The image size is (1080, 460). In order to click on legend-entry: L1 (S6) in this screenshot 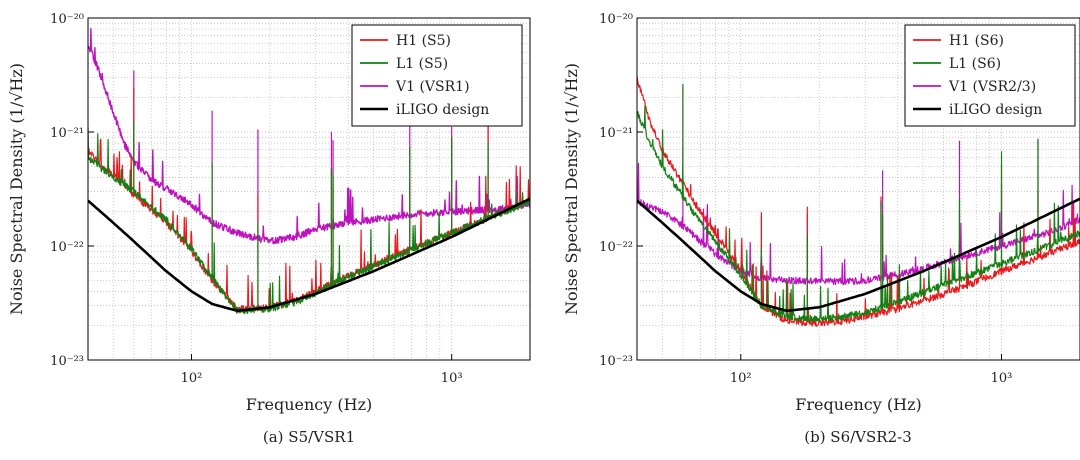, I will do `click(975, 64)`.